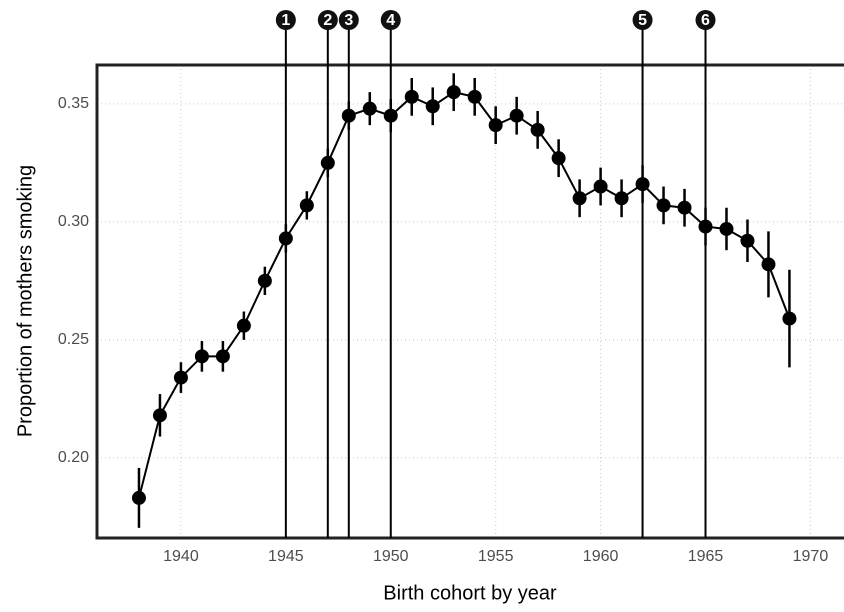 The height and width of the screenshot is (612, 844). I want to click on y-tick-label: 0.30, so click(73, 221).